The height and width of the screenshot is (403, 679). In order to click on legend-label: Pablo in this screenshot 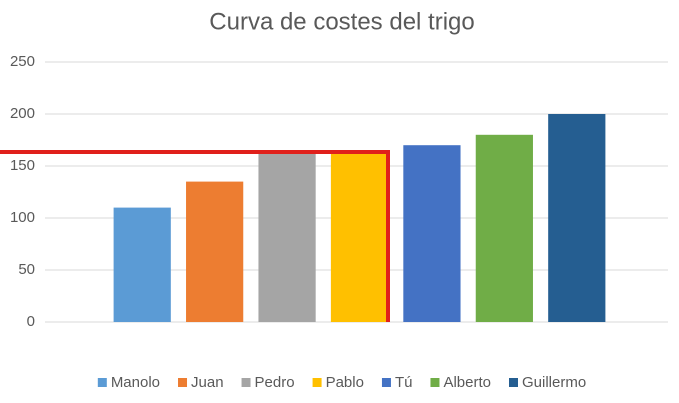, I will do `click(345, 382)`.